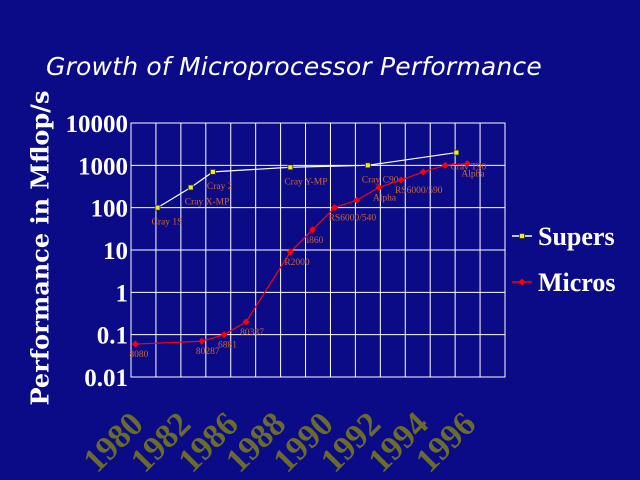 The height and width of the screenshot is (480, 640). Describe the element at coordinates (419, 191) in the screenshot. I see `micros-point-label: RS6000/590` at that location.